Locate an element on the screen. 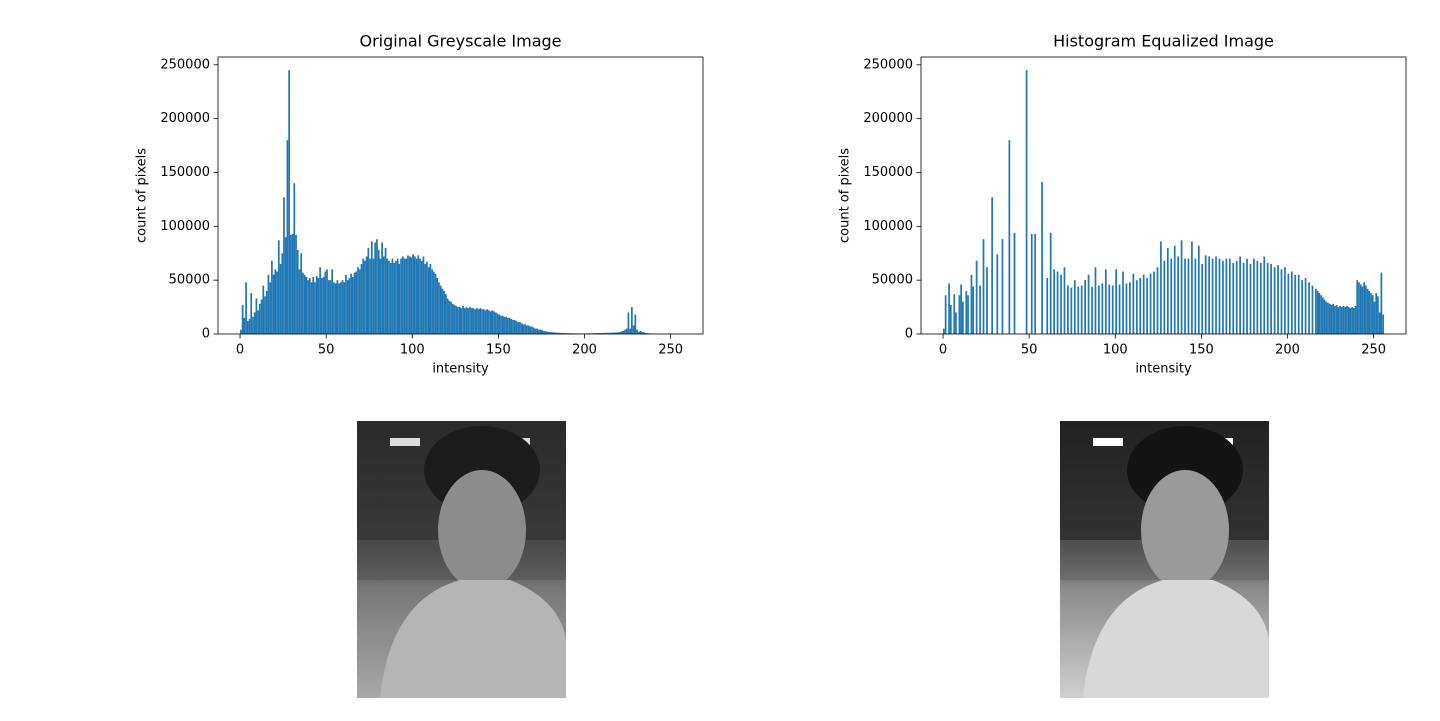  y-tick-label: 100000 is located at coordinates (888, 226).